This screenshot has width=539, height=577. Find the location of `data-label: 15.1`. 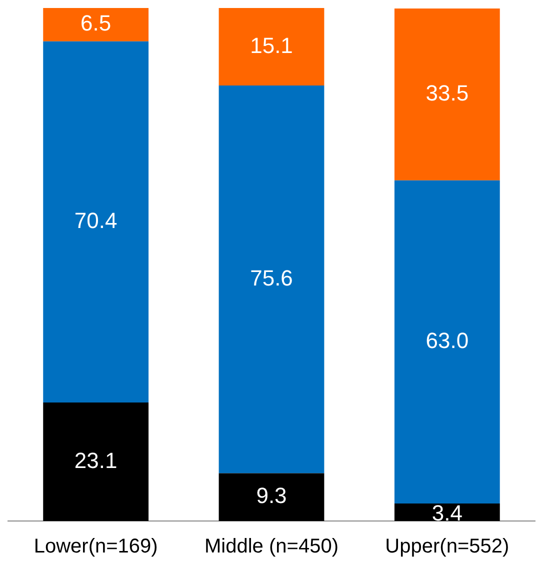

data-label: 15.1 is located at coordinates (271, 45).